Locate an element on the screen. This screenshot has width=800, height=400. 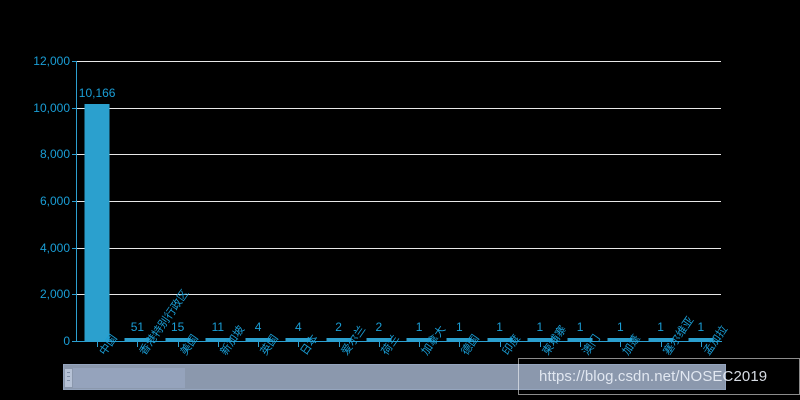
bar-value-label: 10,166 is located at coordinates (97, 92).